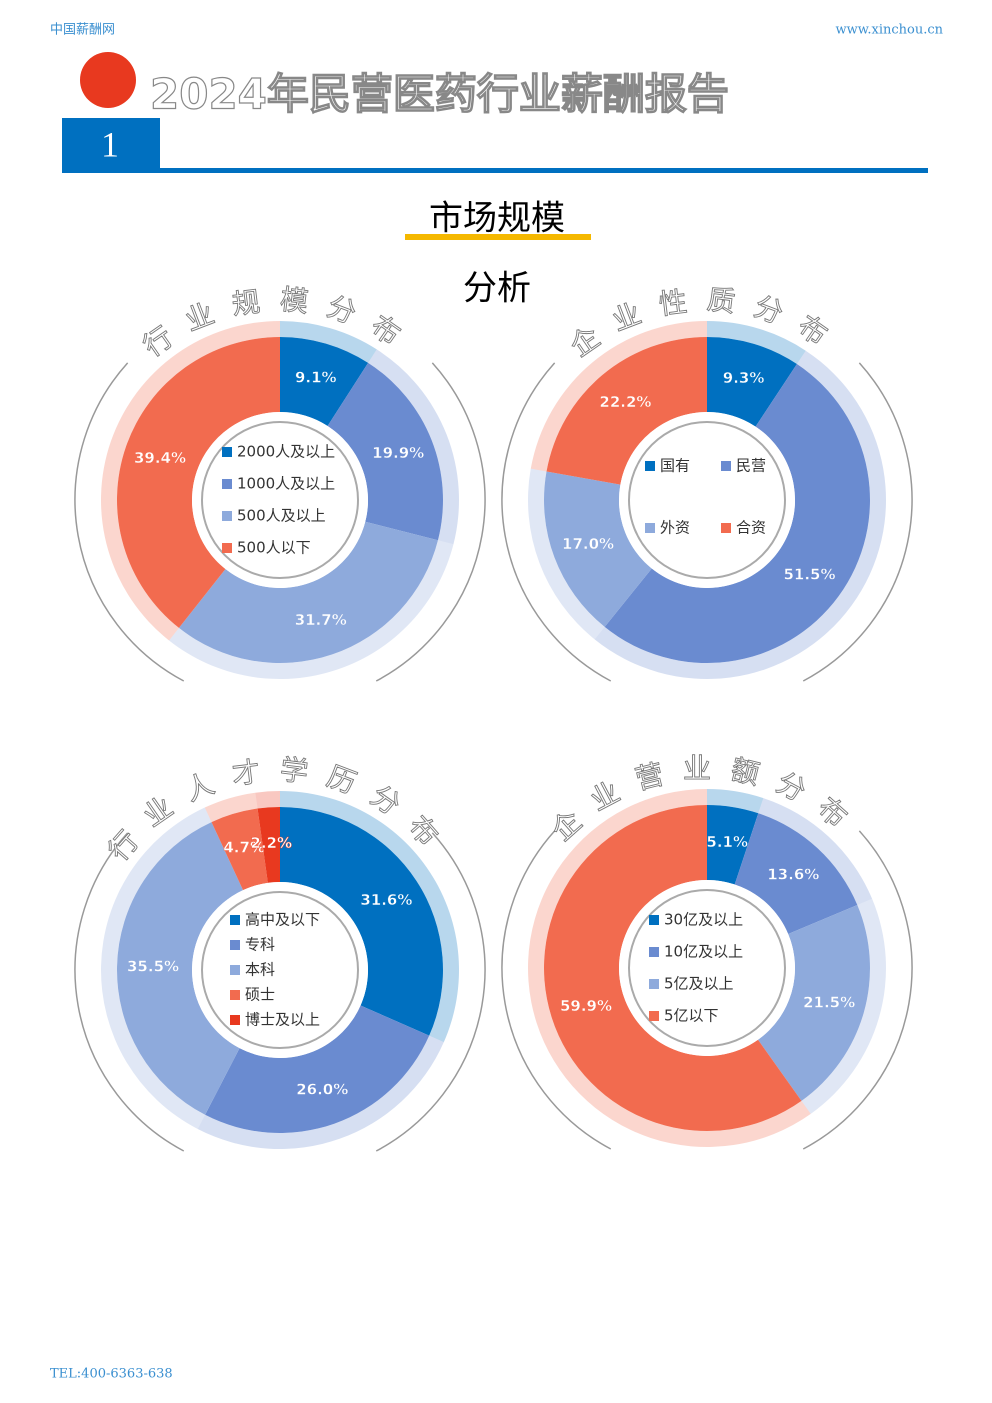 This screenshot has height=1403, width=992. Describe the element at coordinates (809, 574) in the screenshot. I see `value-label: 51.5%` at that location.